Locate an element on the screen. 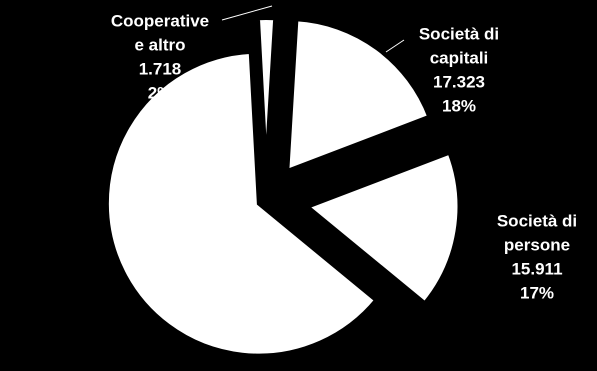 This screenshot has width=597, height=371. slice-label: 17% is located at coordinates (537, 292).